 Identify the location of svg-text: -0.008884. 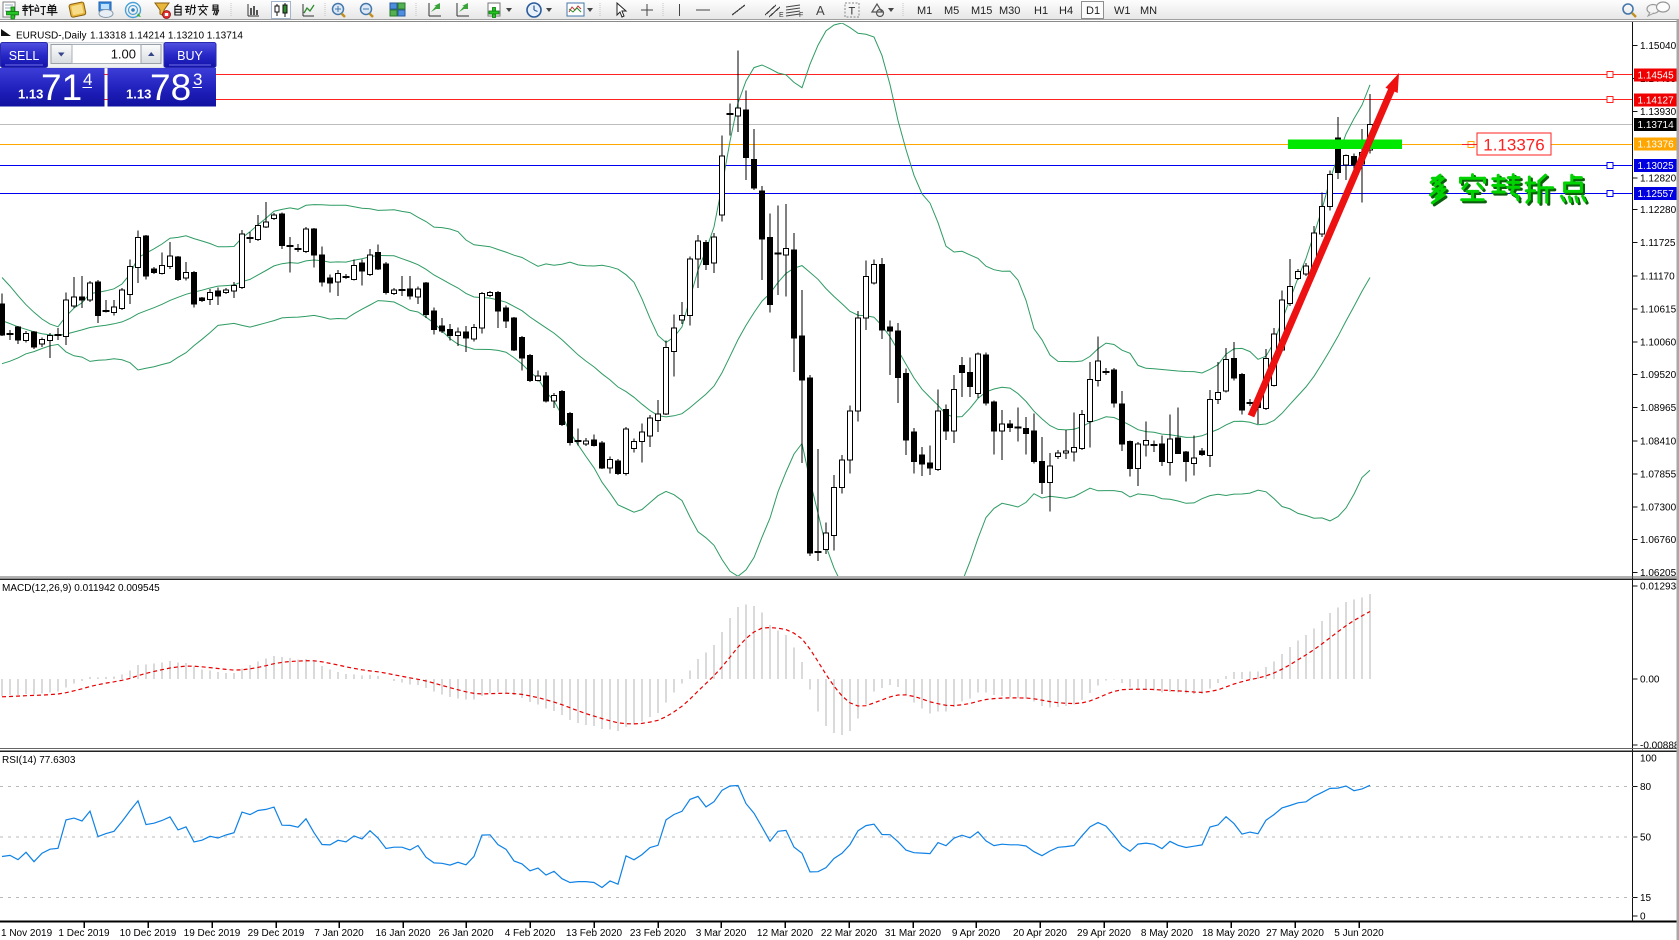
(1659, 746).